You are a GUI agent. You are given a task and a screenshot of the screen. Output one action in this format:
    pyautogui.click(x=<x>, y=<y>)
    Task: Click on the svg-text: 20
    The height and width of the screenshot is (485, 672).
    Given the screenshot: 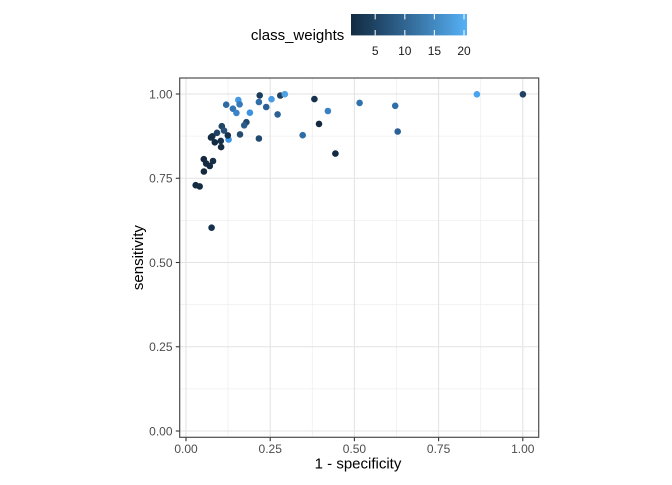 What is the action you would take?
    pyautogui.click(x=464, y=51)
    